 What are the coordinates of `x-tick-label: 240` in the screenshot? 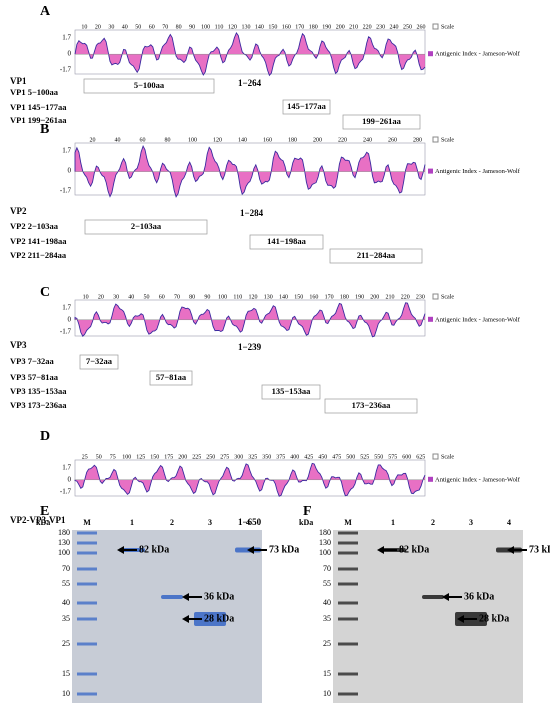 It's located at (394, 27).